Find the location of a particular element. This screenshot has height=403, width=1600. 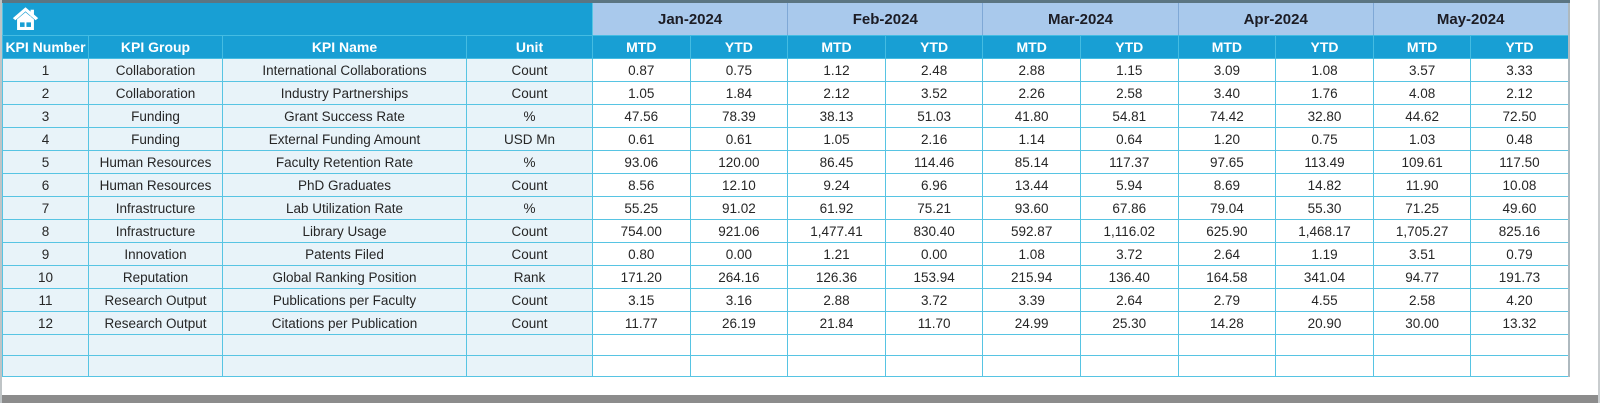

kpi-number-cell: 2 is located at coordinates (45, 93).